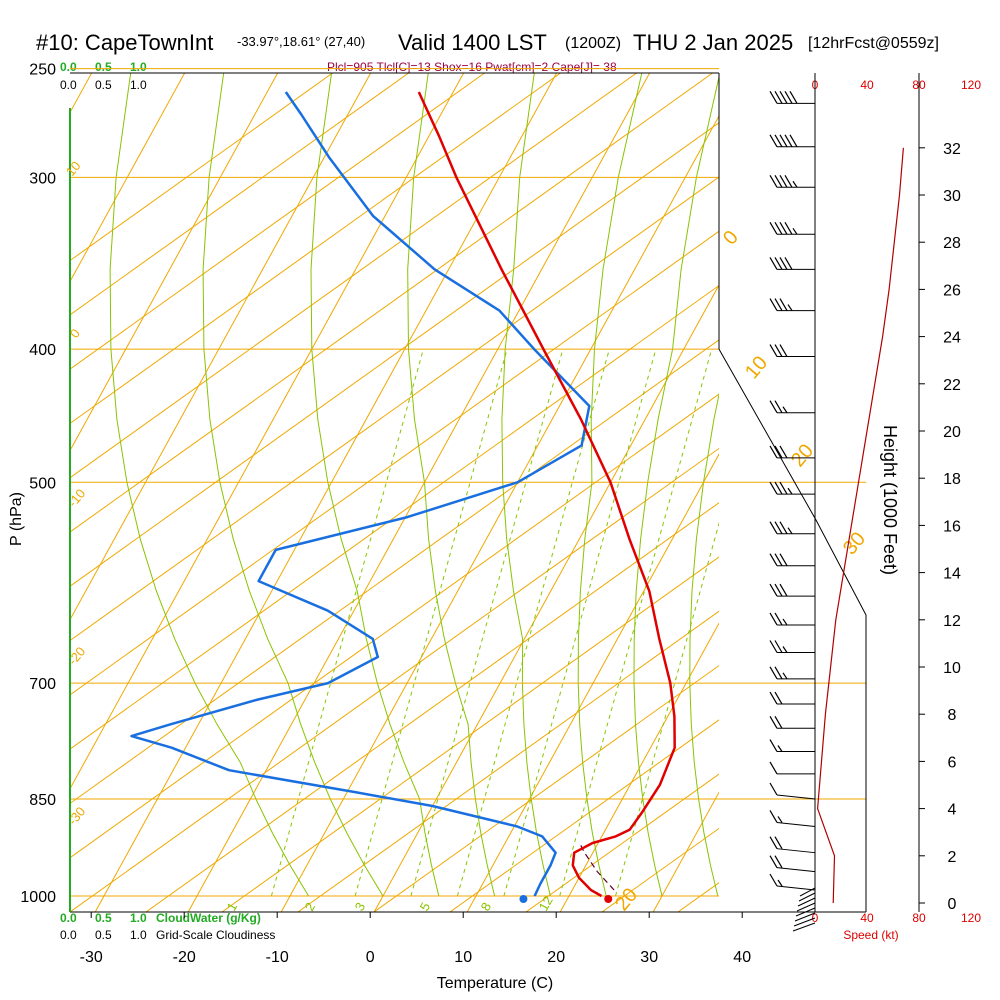 The height and width of the screenshot is (1000, 1000). Describe the element at coordinates (593, 43) in the screenshot. I see `zulu-time: (1200Z)` at that location.